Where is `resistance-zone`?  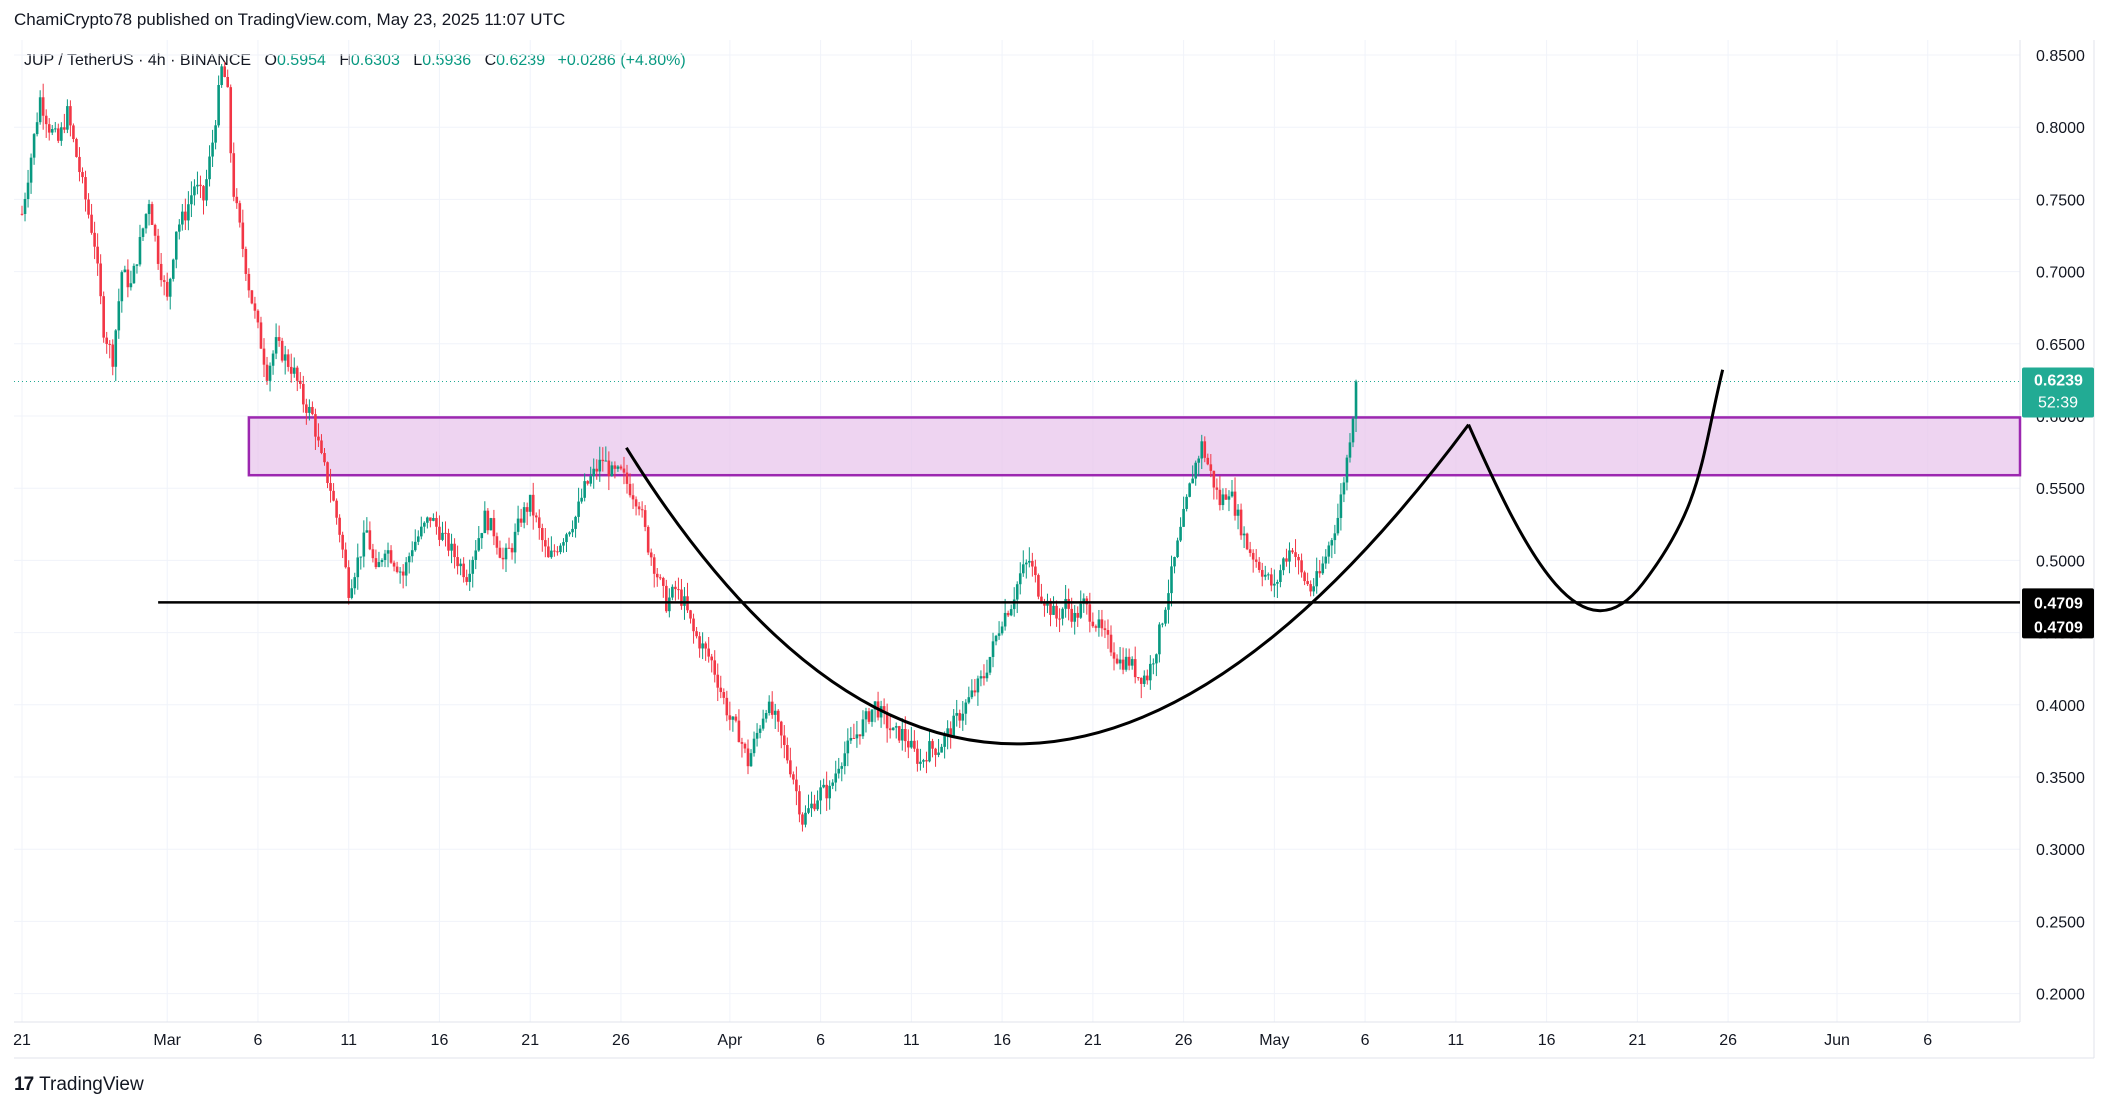
resistance-zone is located at coordinates (1134, 446).